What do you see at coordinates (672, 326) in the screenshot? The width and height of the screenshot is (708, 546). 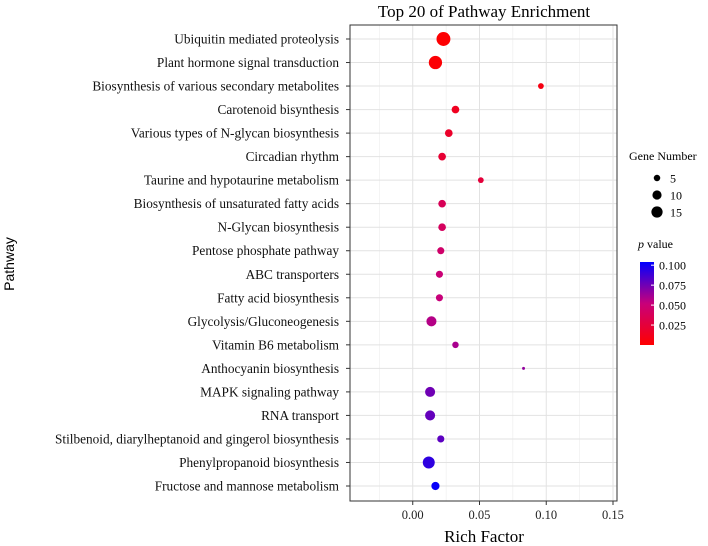 I see `color-legend-label: 0.025` at bounding box center [672, 326].